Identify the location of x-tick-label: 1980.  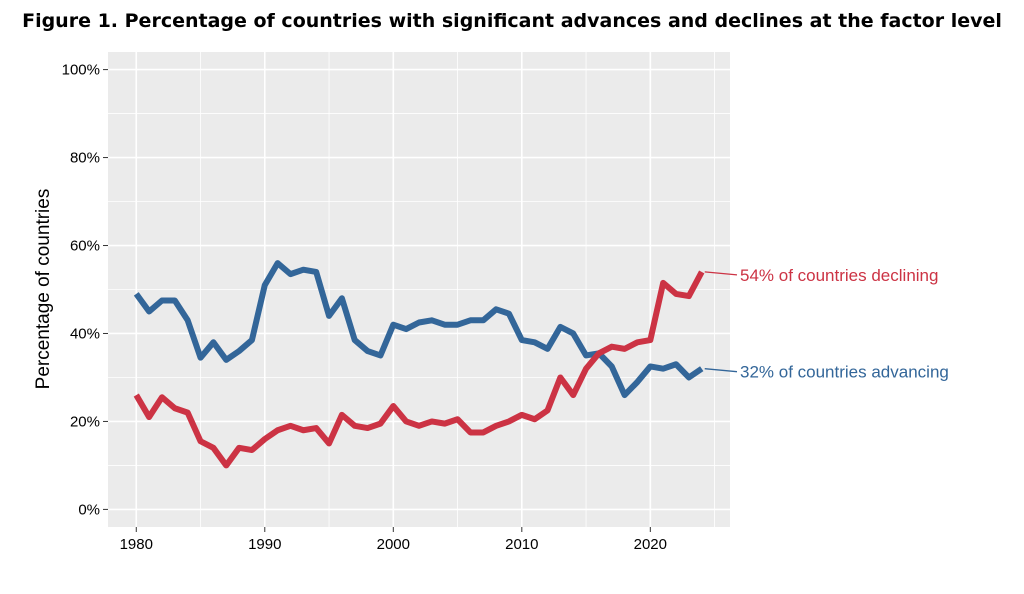
(136, 544).